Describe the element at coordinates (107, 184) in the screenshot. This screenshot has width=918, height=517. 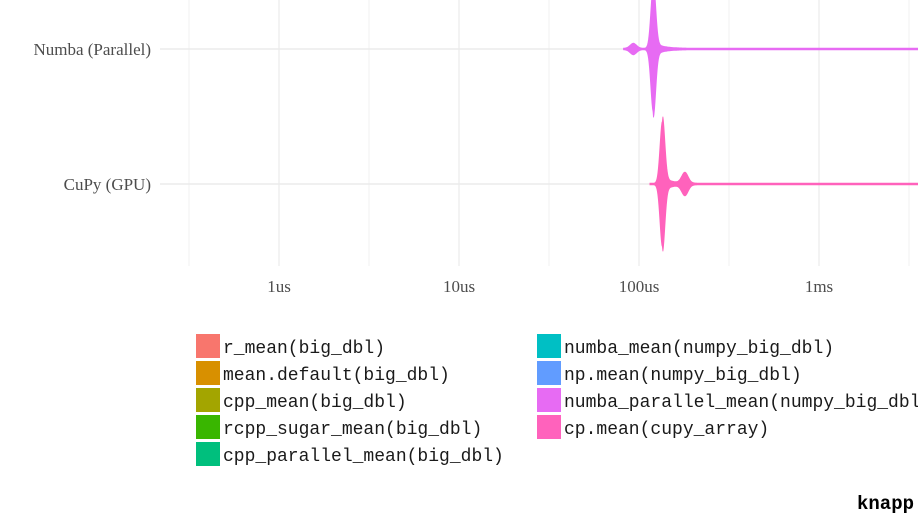
I see `y-tick-label: CuPy (GPU)` at that location.